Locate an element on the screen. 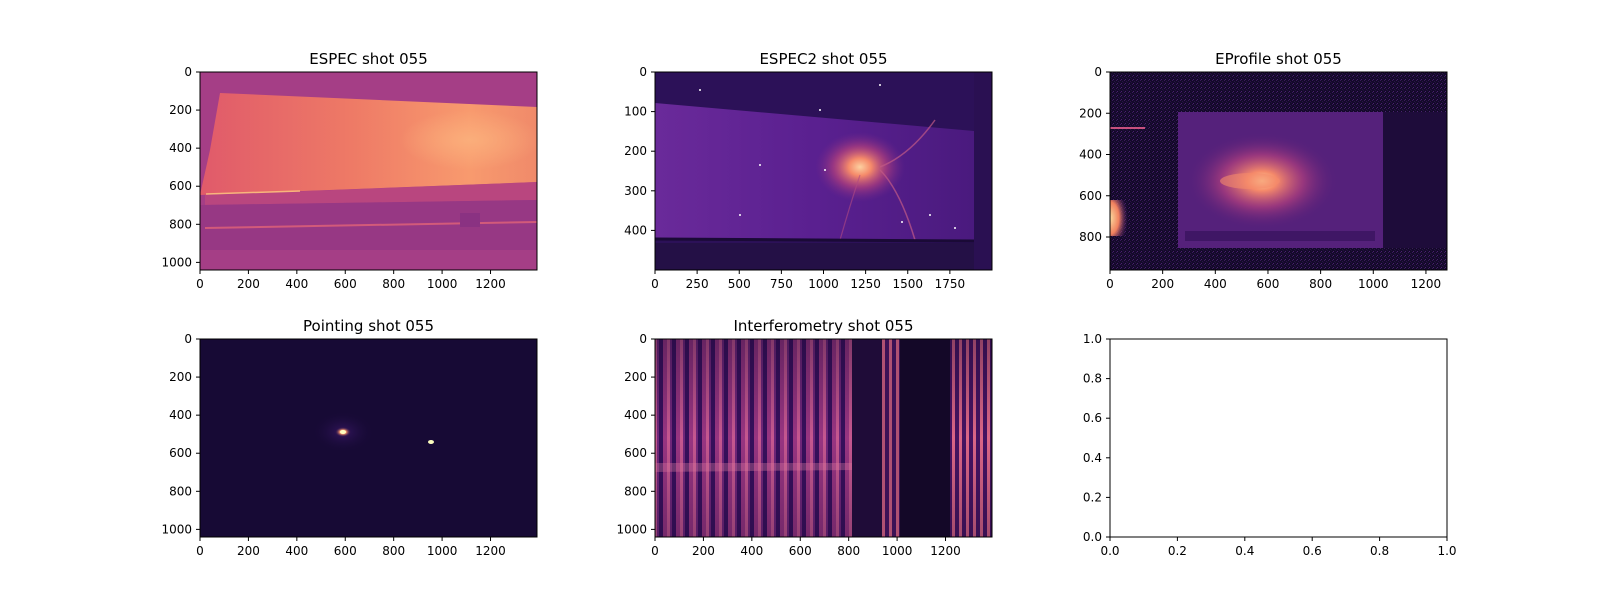  espec-ytick-label: 400 is located at coordinates (180, 148).